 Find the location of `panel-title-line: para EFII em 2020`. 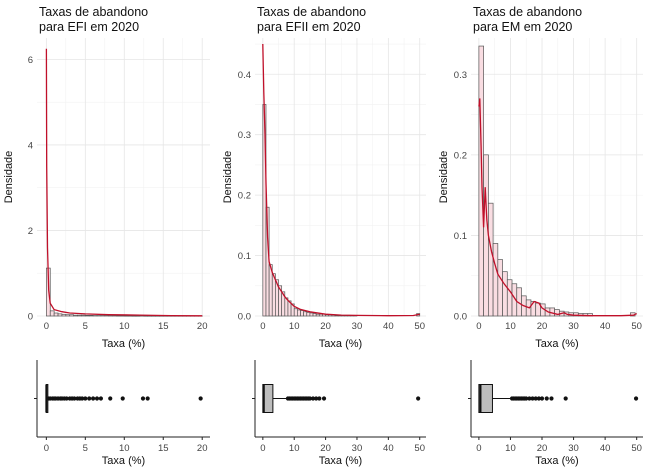

panel-title-line: para EFII em 2020 is located at coordinates (309, 27).